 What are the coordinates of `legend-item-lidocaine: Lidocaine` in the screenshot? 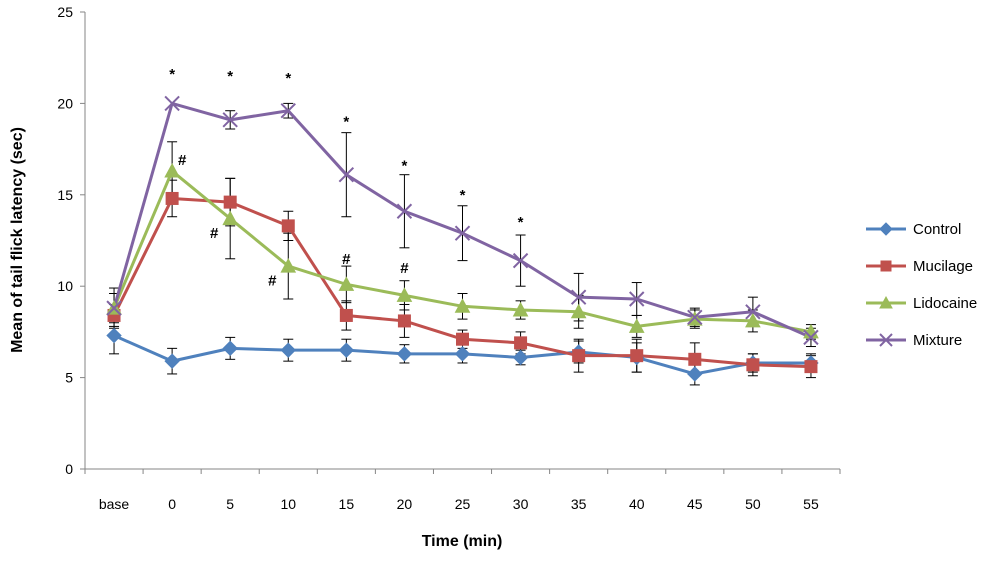 It's located at (921, 303).